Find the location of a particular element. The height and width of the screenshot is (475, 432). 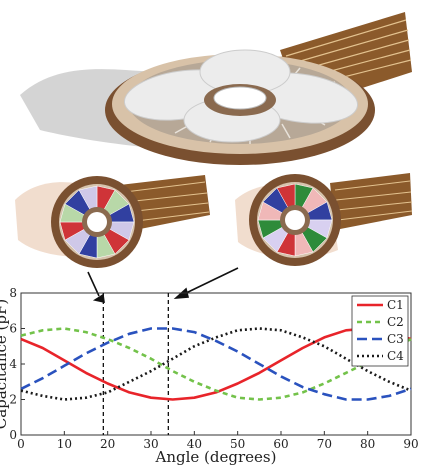

legend-label-c1: C1 is located at coordinates (395, 305).